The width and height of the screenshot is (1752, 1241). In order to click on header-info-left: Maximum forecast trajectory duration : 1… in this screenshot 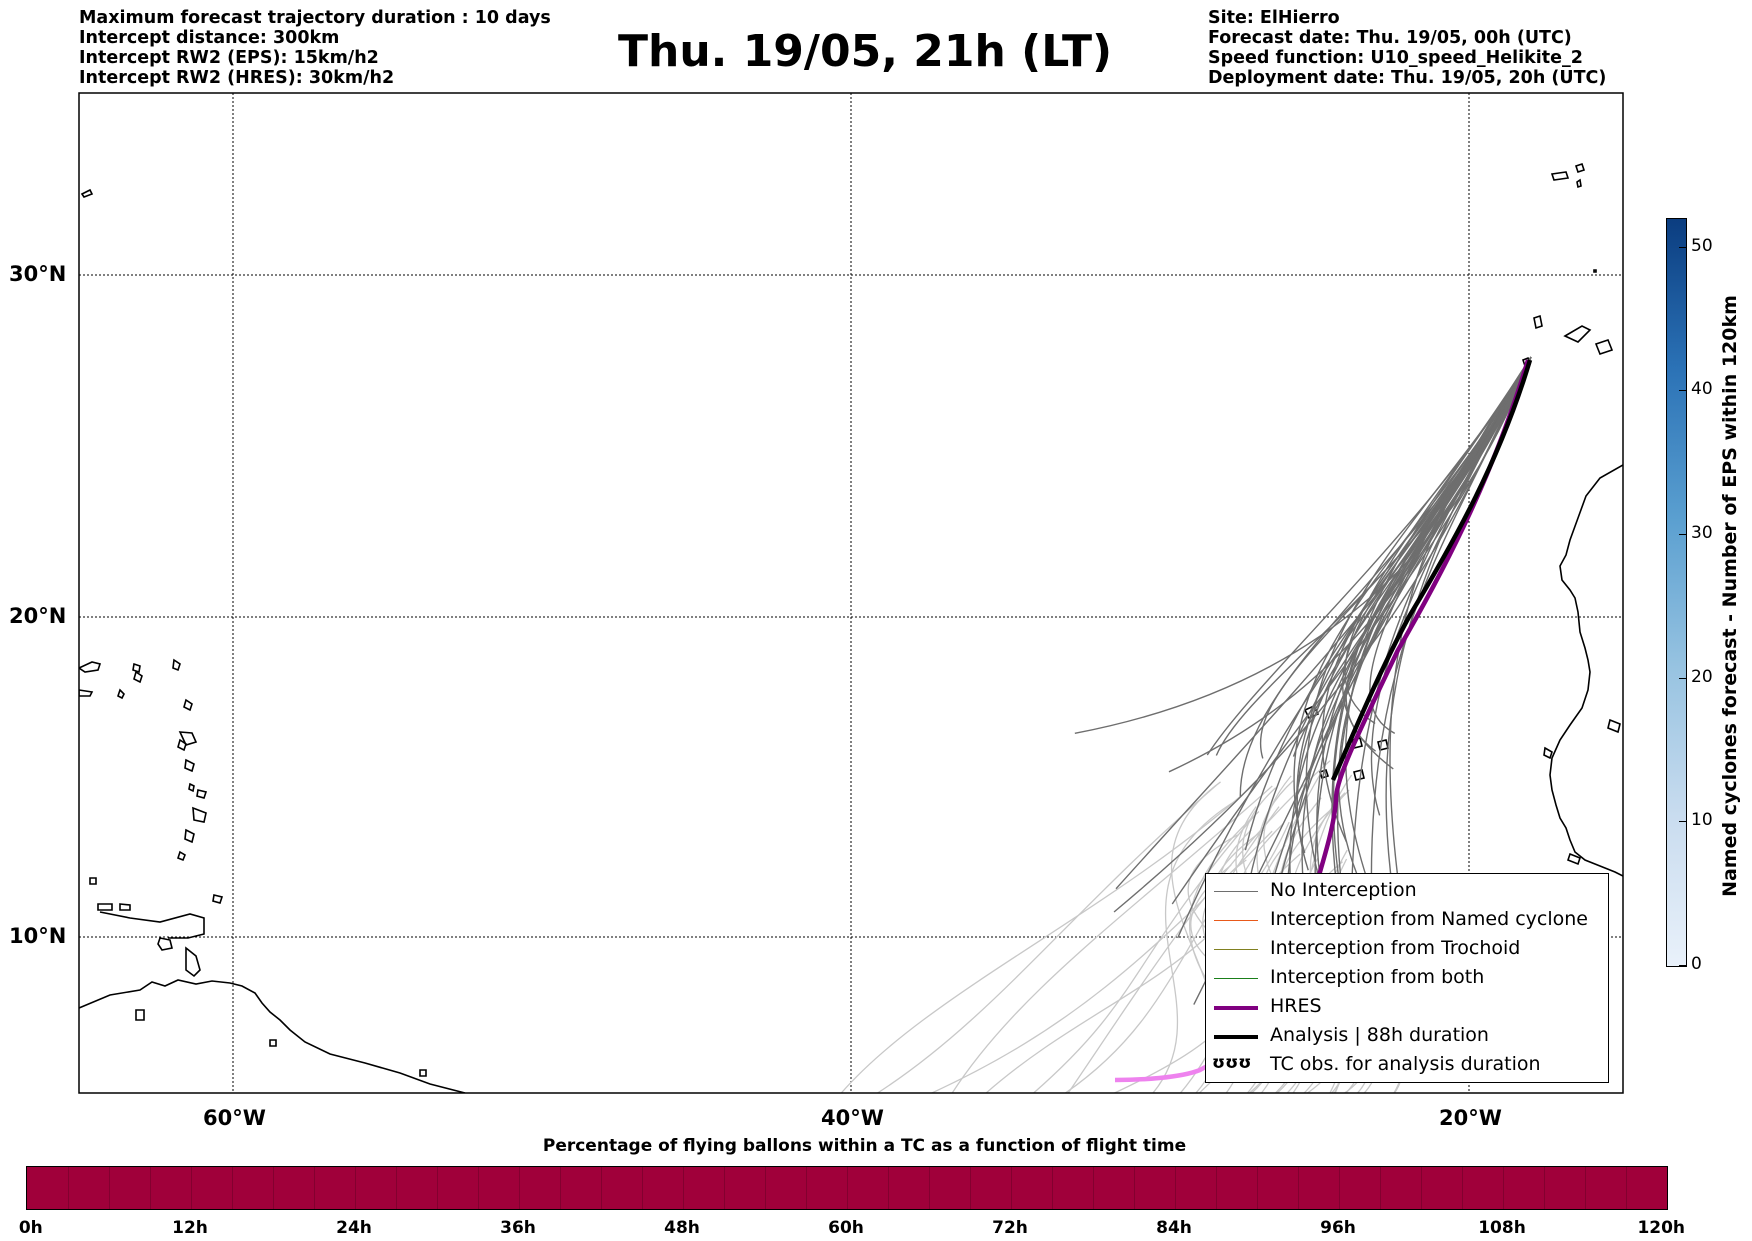, I will do `click(315, 48)`.